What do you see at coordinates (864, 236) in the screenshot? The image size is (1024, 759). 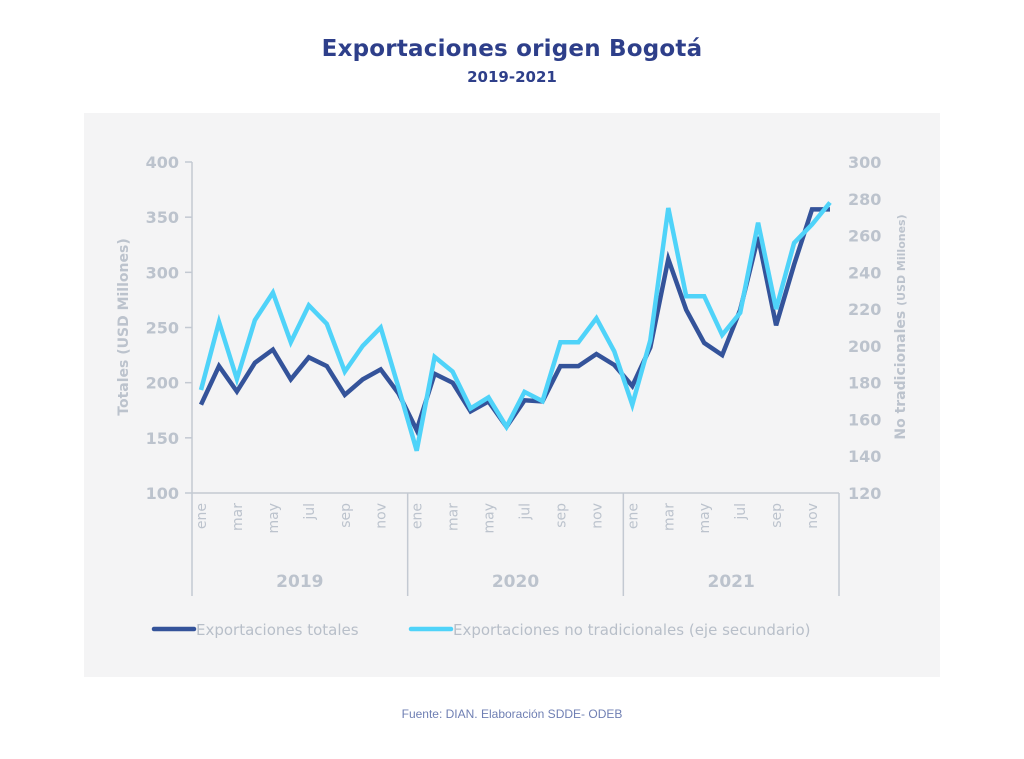 I see `y2-tick-label: 260` at bounding box center [864, 236].